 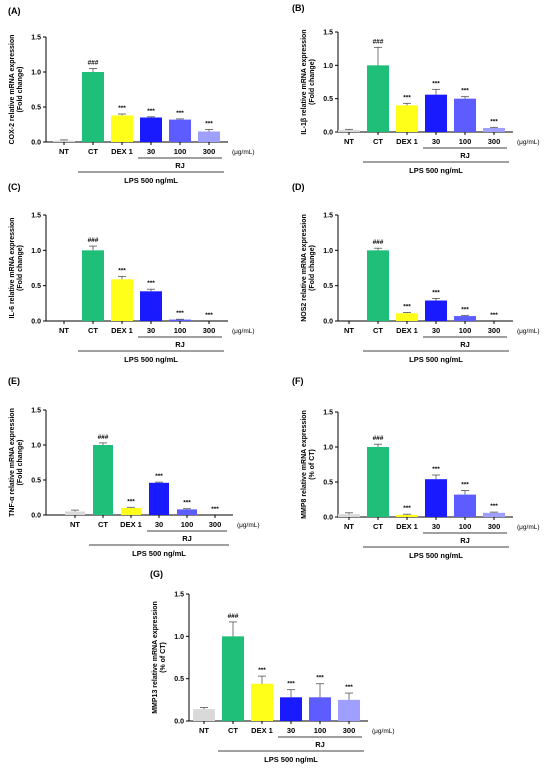 I want to click on y-axis-label-unit: (% of CT), so click(x=163, y=657).